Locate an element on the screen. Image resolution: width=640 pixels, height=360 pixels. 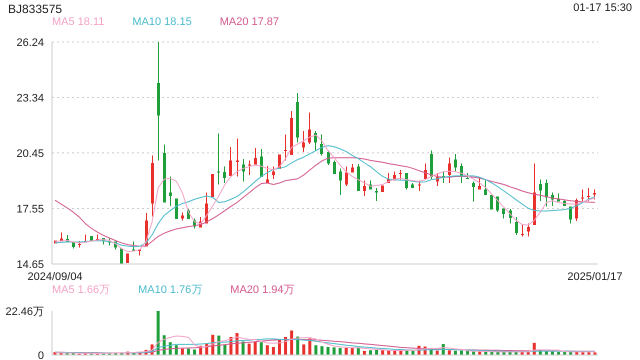
y-tick-label: 14.65 is located at coordinates (30, 264).